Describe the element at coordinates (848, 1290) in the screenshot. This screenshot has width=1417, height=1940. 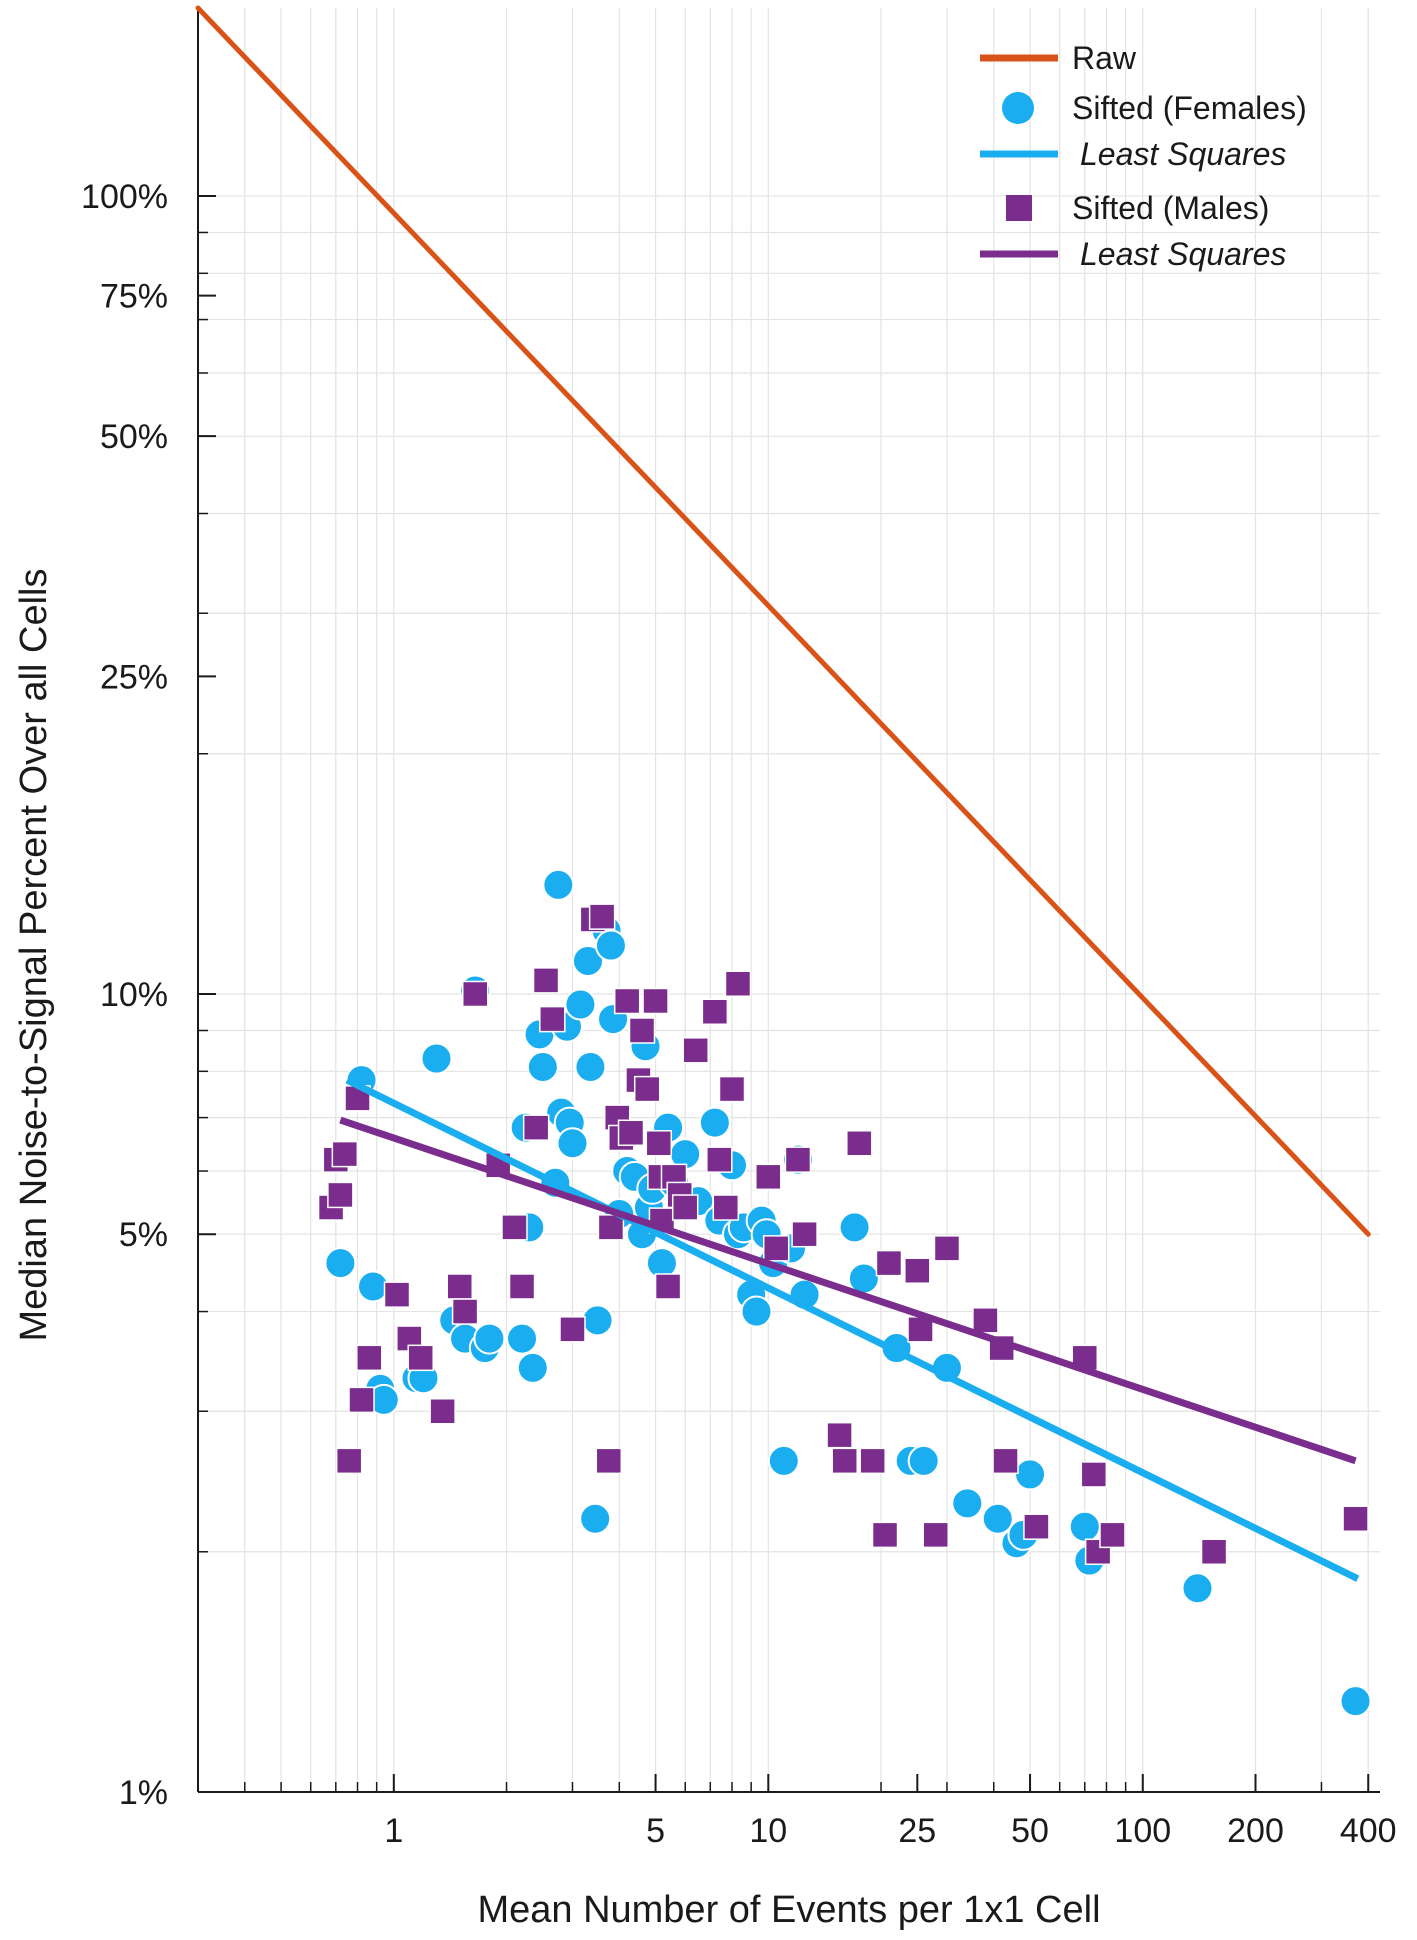
I see `male-fit-line` at that location.